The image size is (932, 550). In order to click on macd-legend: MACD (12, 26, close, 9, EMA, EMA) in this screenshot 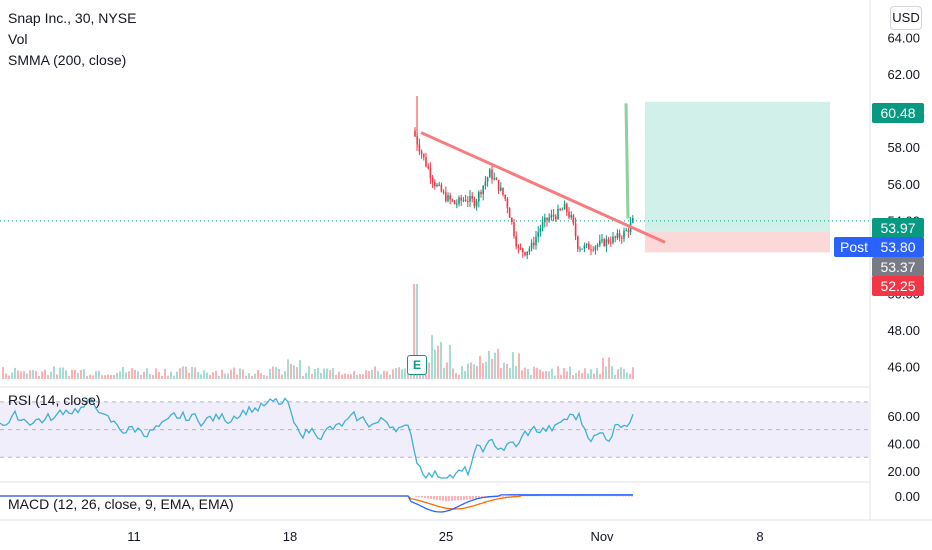, I will do `click(121, 504)`.